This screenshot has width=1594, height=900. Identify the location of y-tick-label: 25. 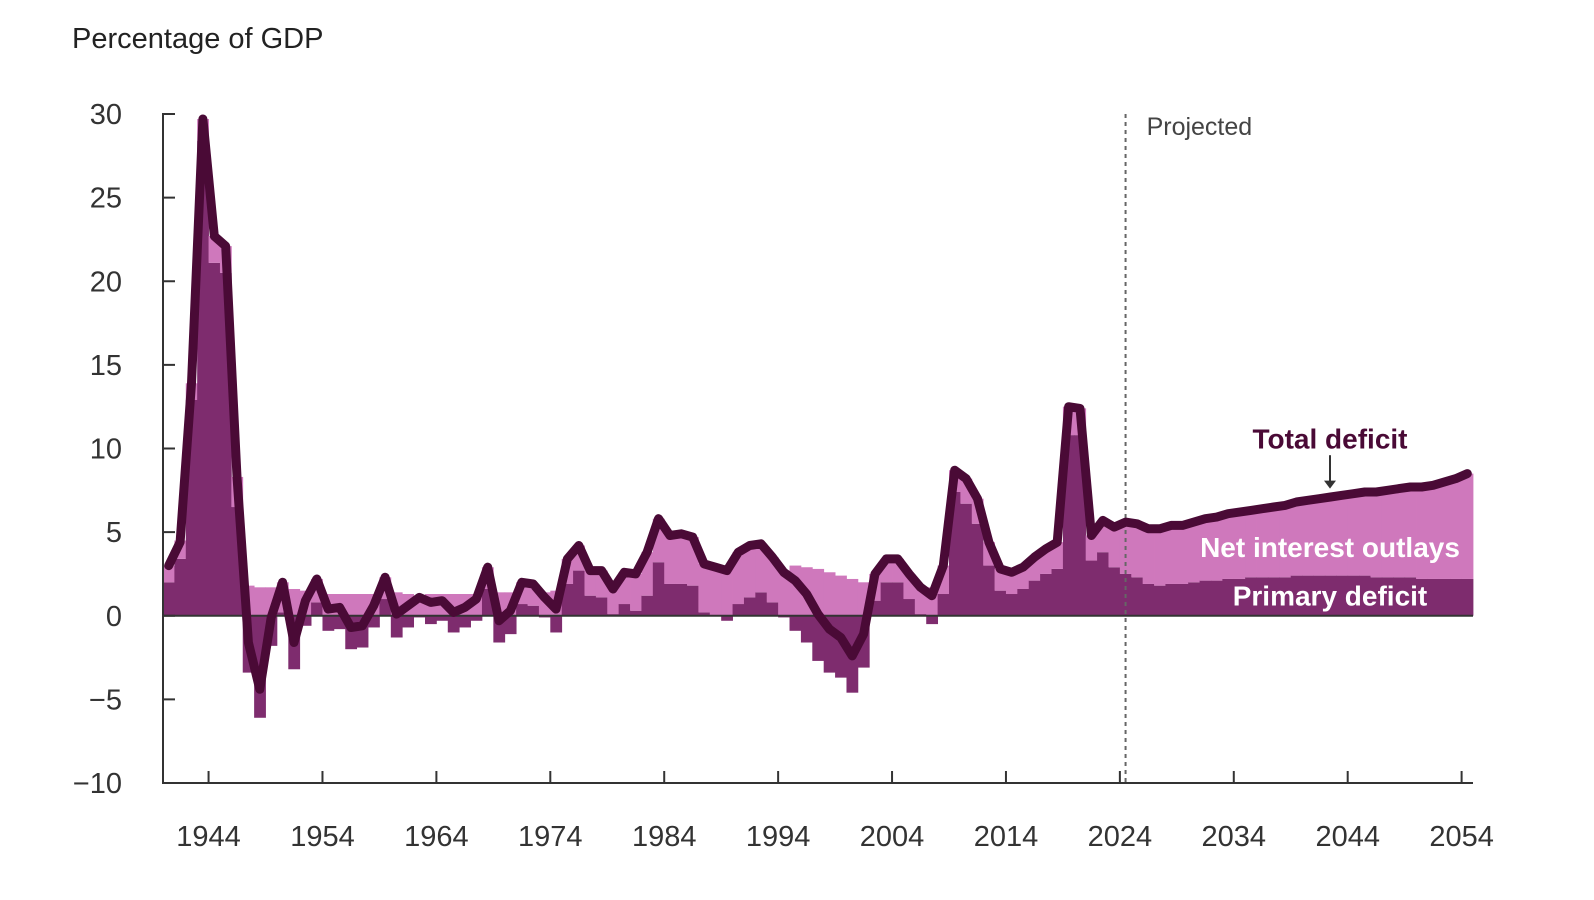
(106, 199).